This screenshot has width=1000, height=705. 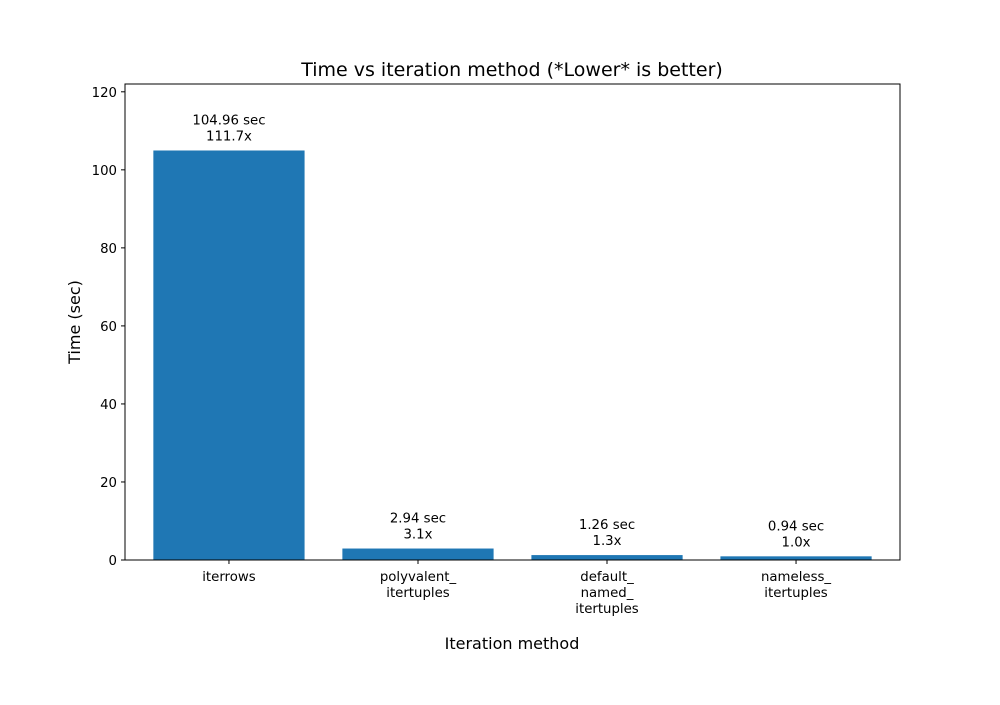 What do you see at coordinates (229, 577) in the screenshot?
I see `x-tick-label: iterrows` at bounding box center [229, 577].